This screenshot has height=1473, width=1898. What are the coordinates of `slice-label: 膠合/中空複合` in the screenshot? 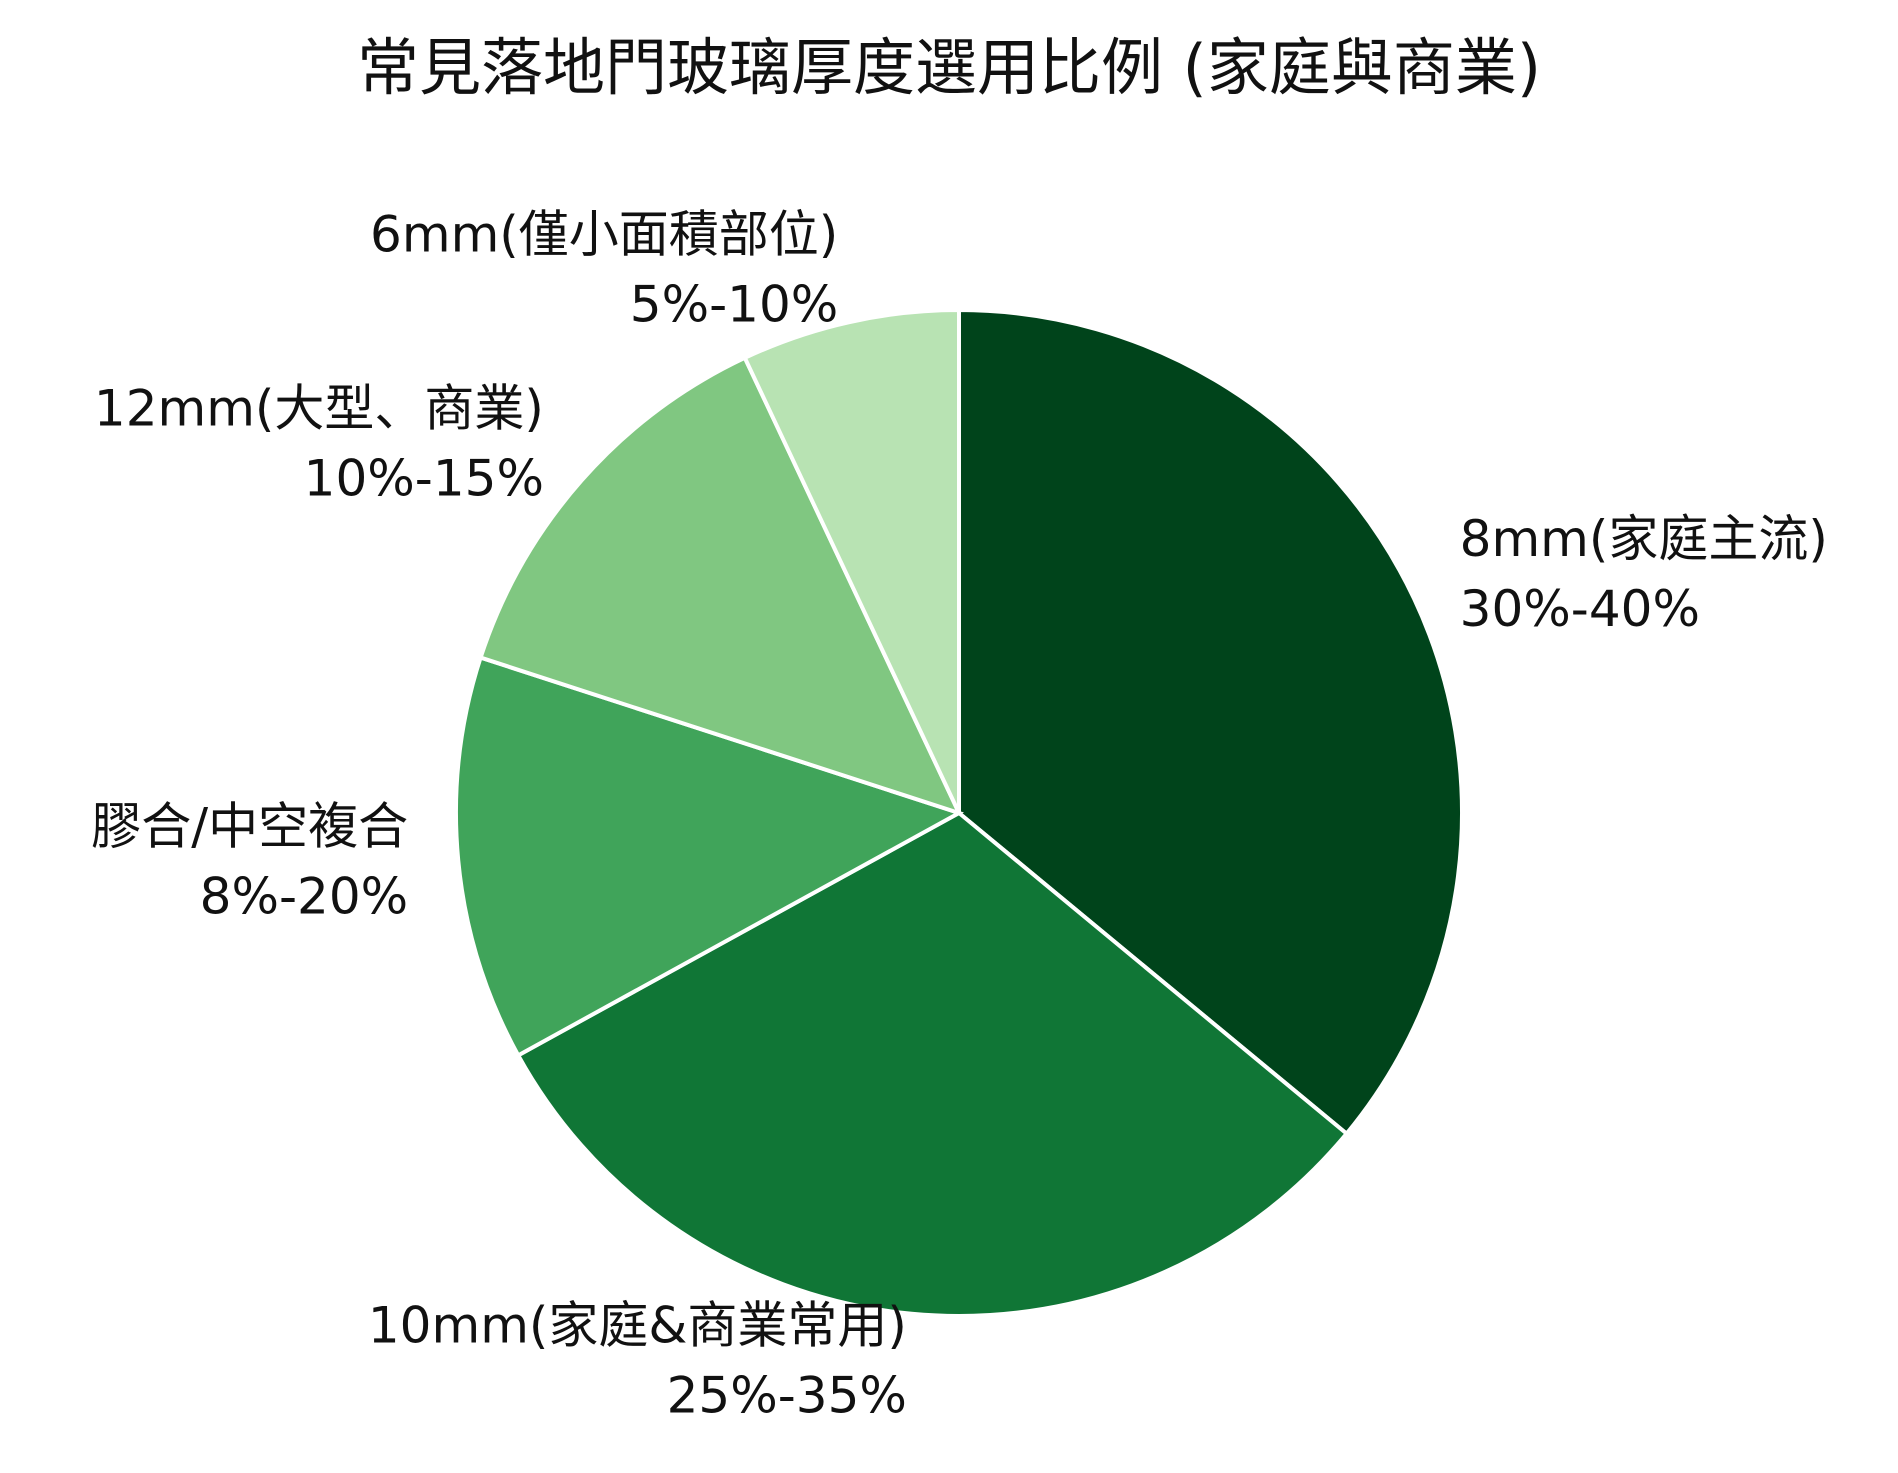 It's located at (249, 827).